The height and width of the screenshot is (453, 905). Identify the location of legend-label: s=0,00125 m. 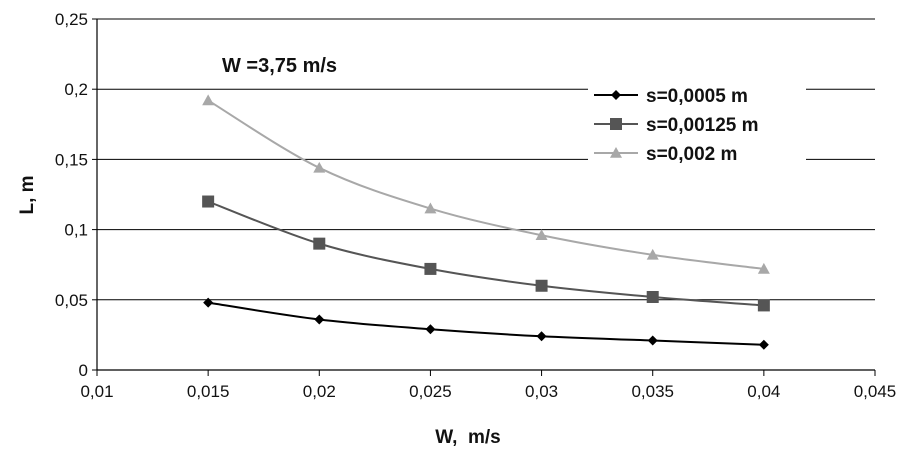
(702, 125).